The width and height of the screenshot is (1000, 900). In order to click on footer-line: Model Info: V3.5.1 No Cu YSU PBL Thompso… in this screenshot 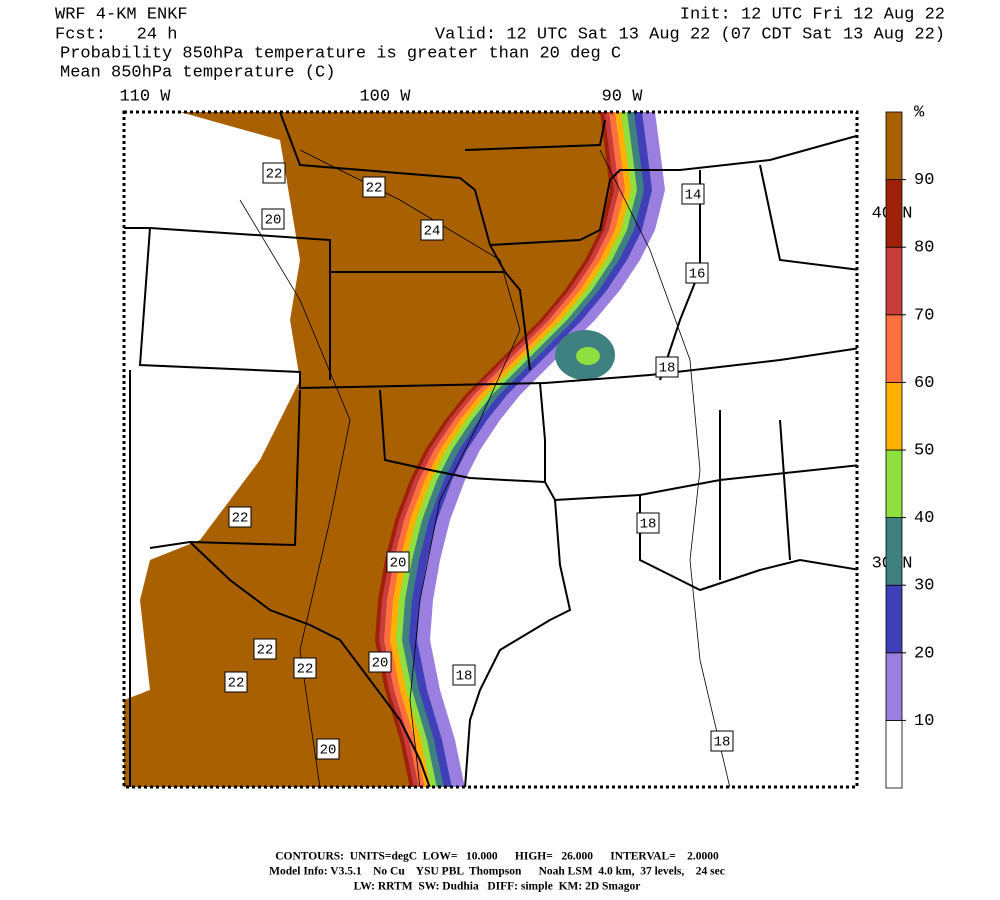, I will do `click(497, 872)`.